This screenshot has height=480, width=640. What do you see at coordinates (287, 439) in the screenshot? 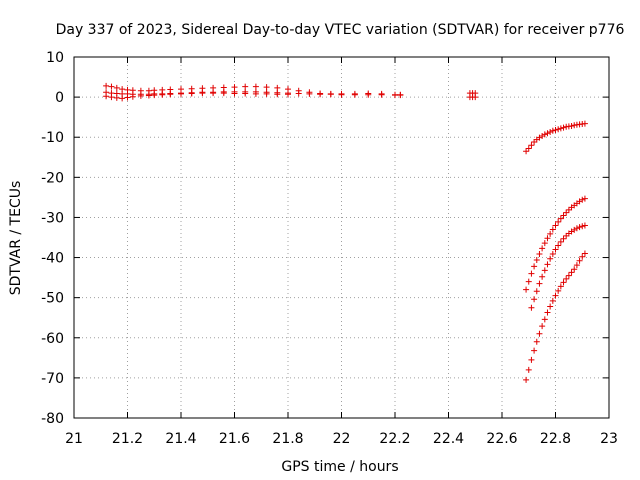
I see `x-tick-label: 21.8` at bounding box center [287, 439].